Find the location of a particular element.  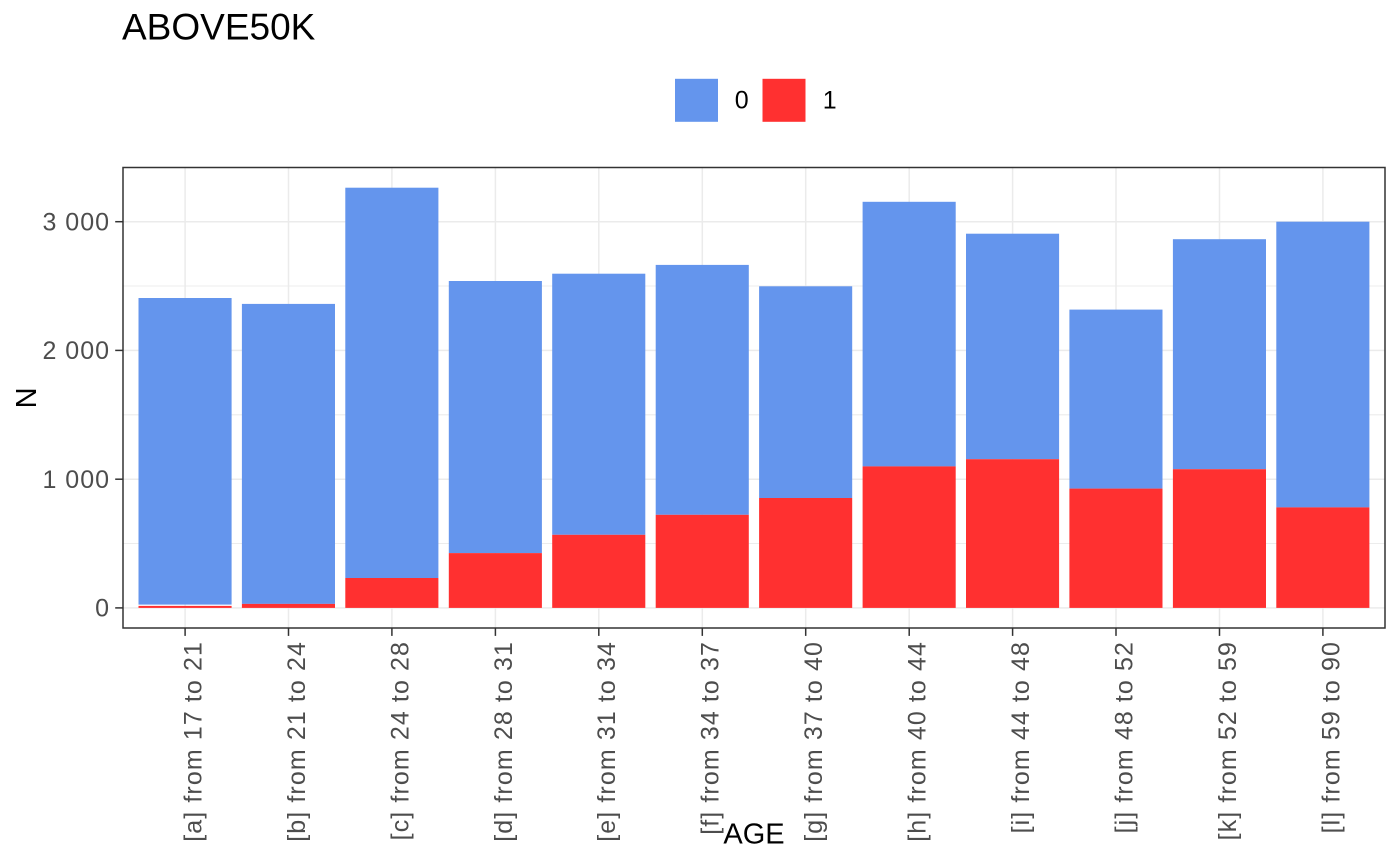

svg-text: [i] from 44 to 48 is located at coordinates (1021, 737).